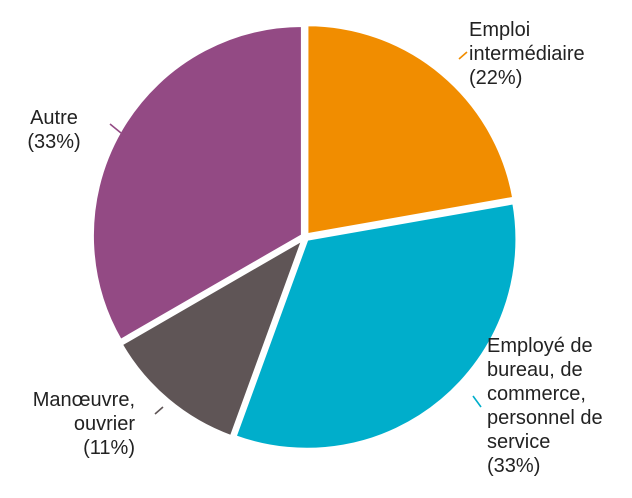  Describe the element at coordinates (518, 442) in the screenshot. I see `slice-label-line: service` at that location.